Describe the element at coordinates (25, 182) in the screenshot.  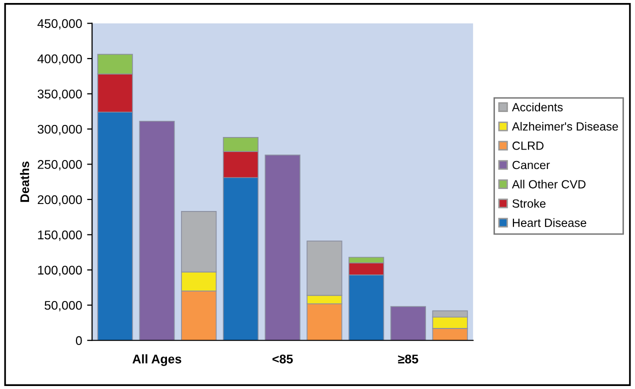
I see `y-axis-title: Deaths` at that location.